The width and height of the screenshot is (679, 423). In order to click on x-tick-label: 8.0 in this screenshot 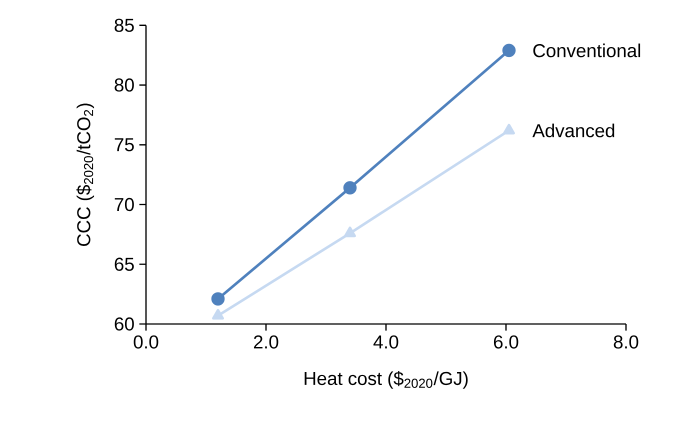, I will do `click(626, 342)`.